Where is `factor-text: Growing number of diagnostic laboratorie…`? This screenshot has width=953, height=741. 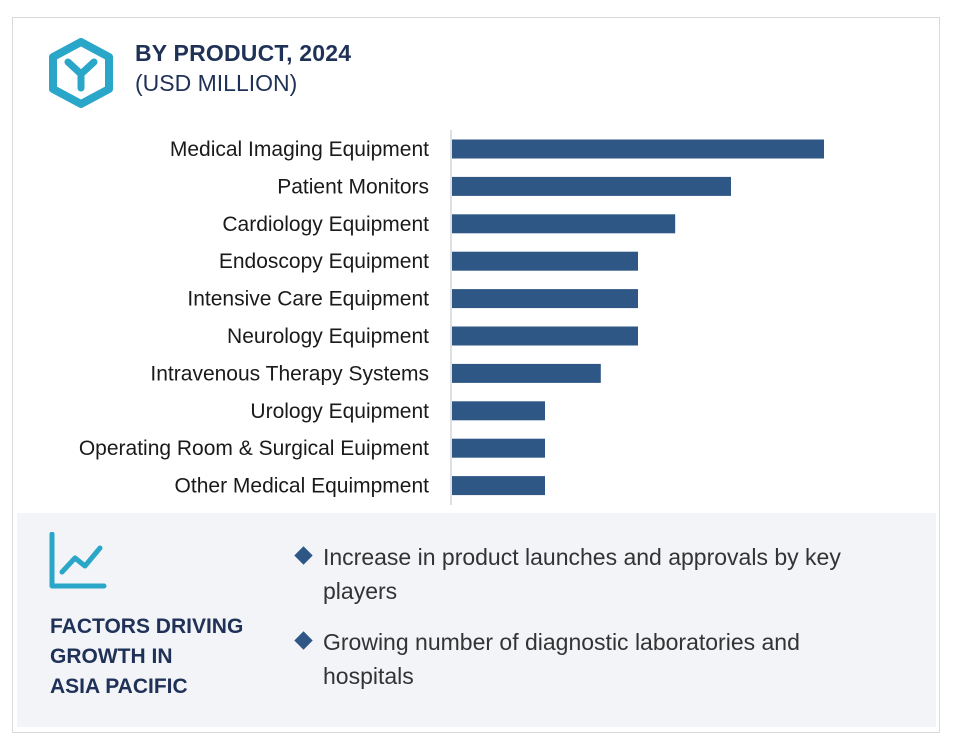 factor-text: Growing number of diagnostic laboratorie… is located at coordinates (561, 659).